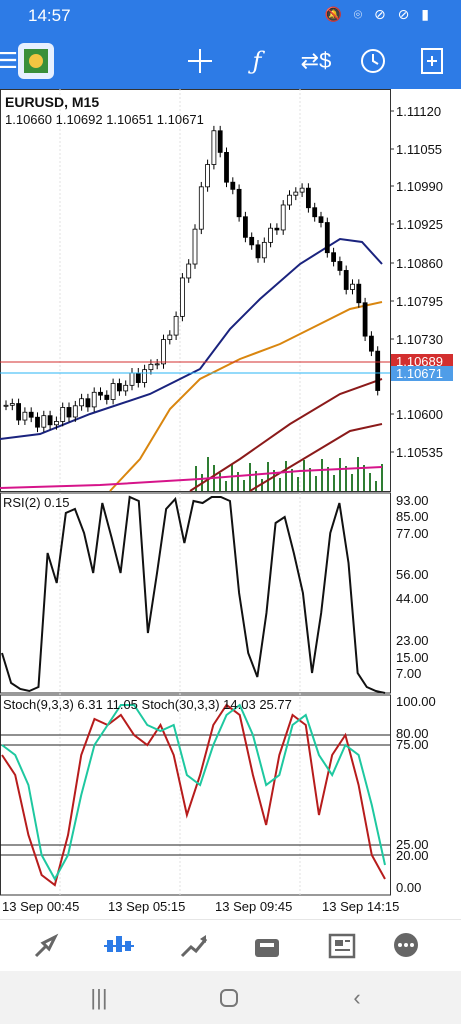  I want to click on messages-icon, so click(406, 946).